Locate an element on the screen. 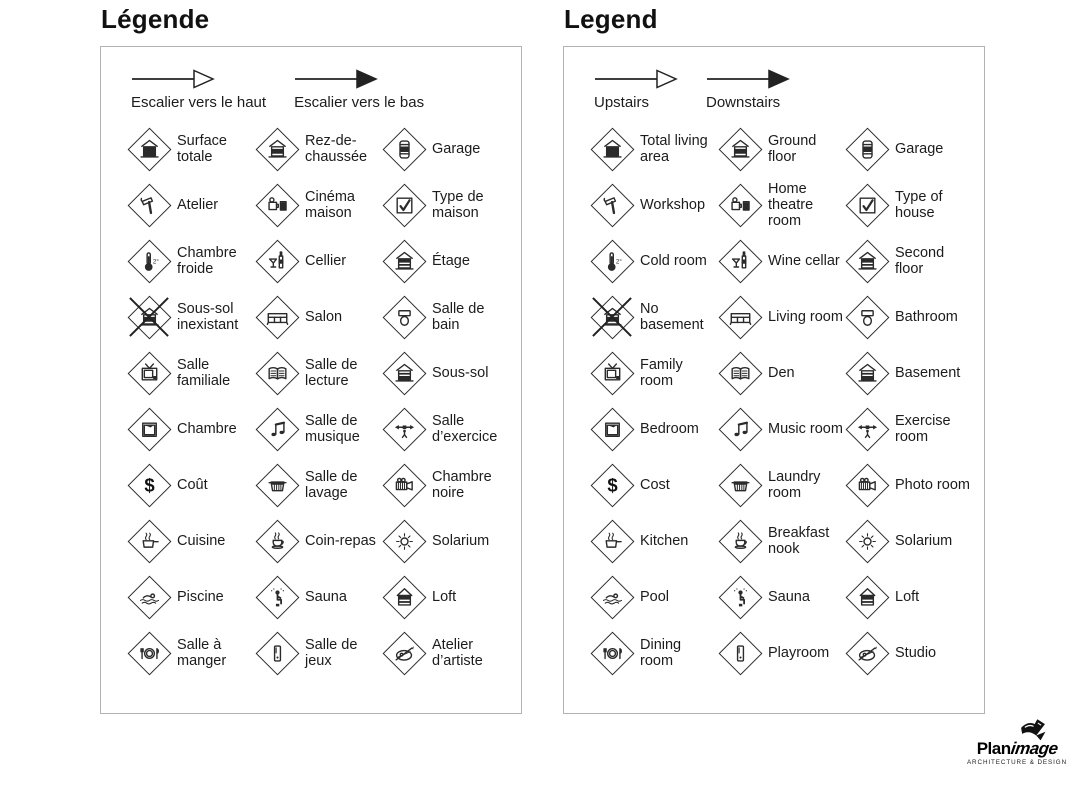 This screenshot has width=1080, height=785. legend-item: Surface totale is located at coordinates (191, 149).